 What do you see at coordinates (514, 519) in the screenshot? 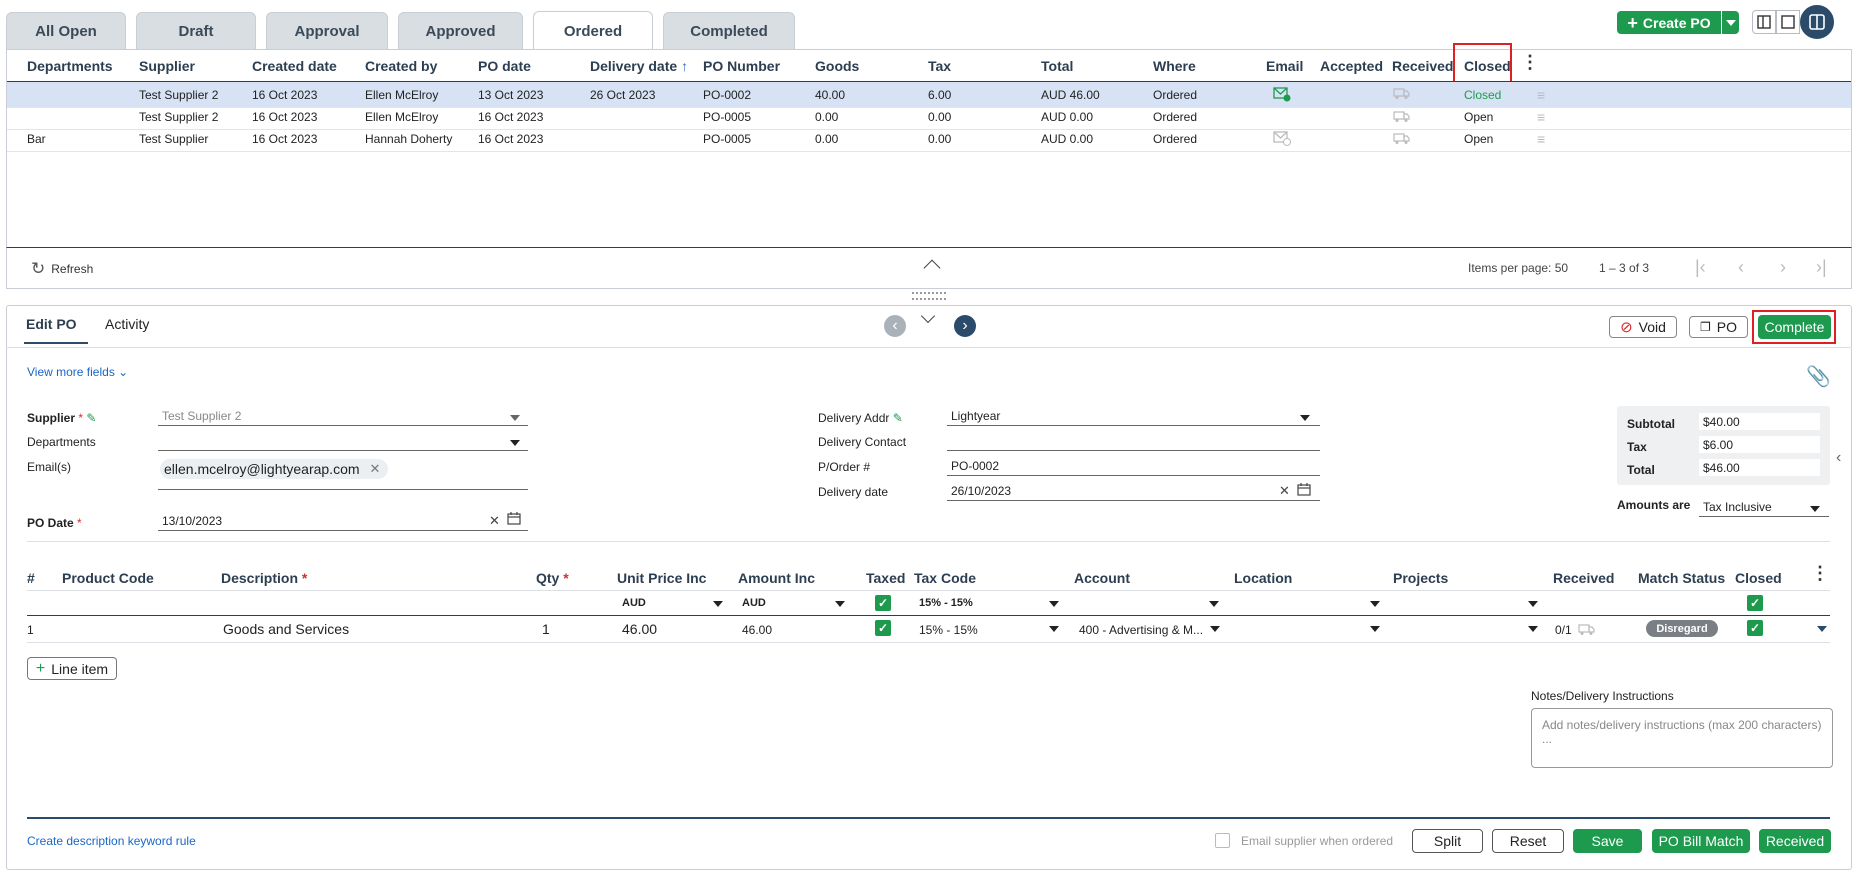
I see `calendar-icon` at bounding box center [514, 519].